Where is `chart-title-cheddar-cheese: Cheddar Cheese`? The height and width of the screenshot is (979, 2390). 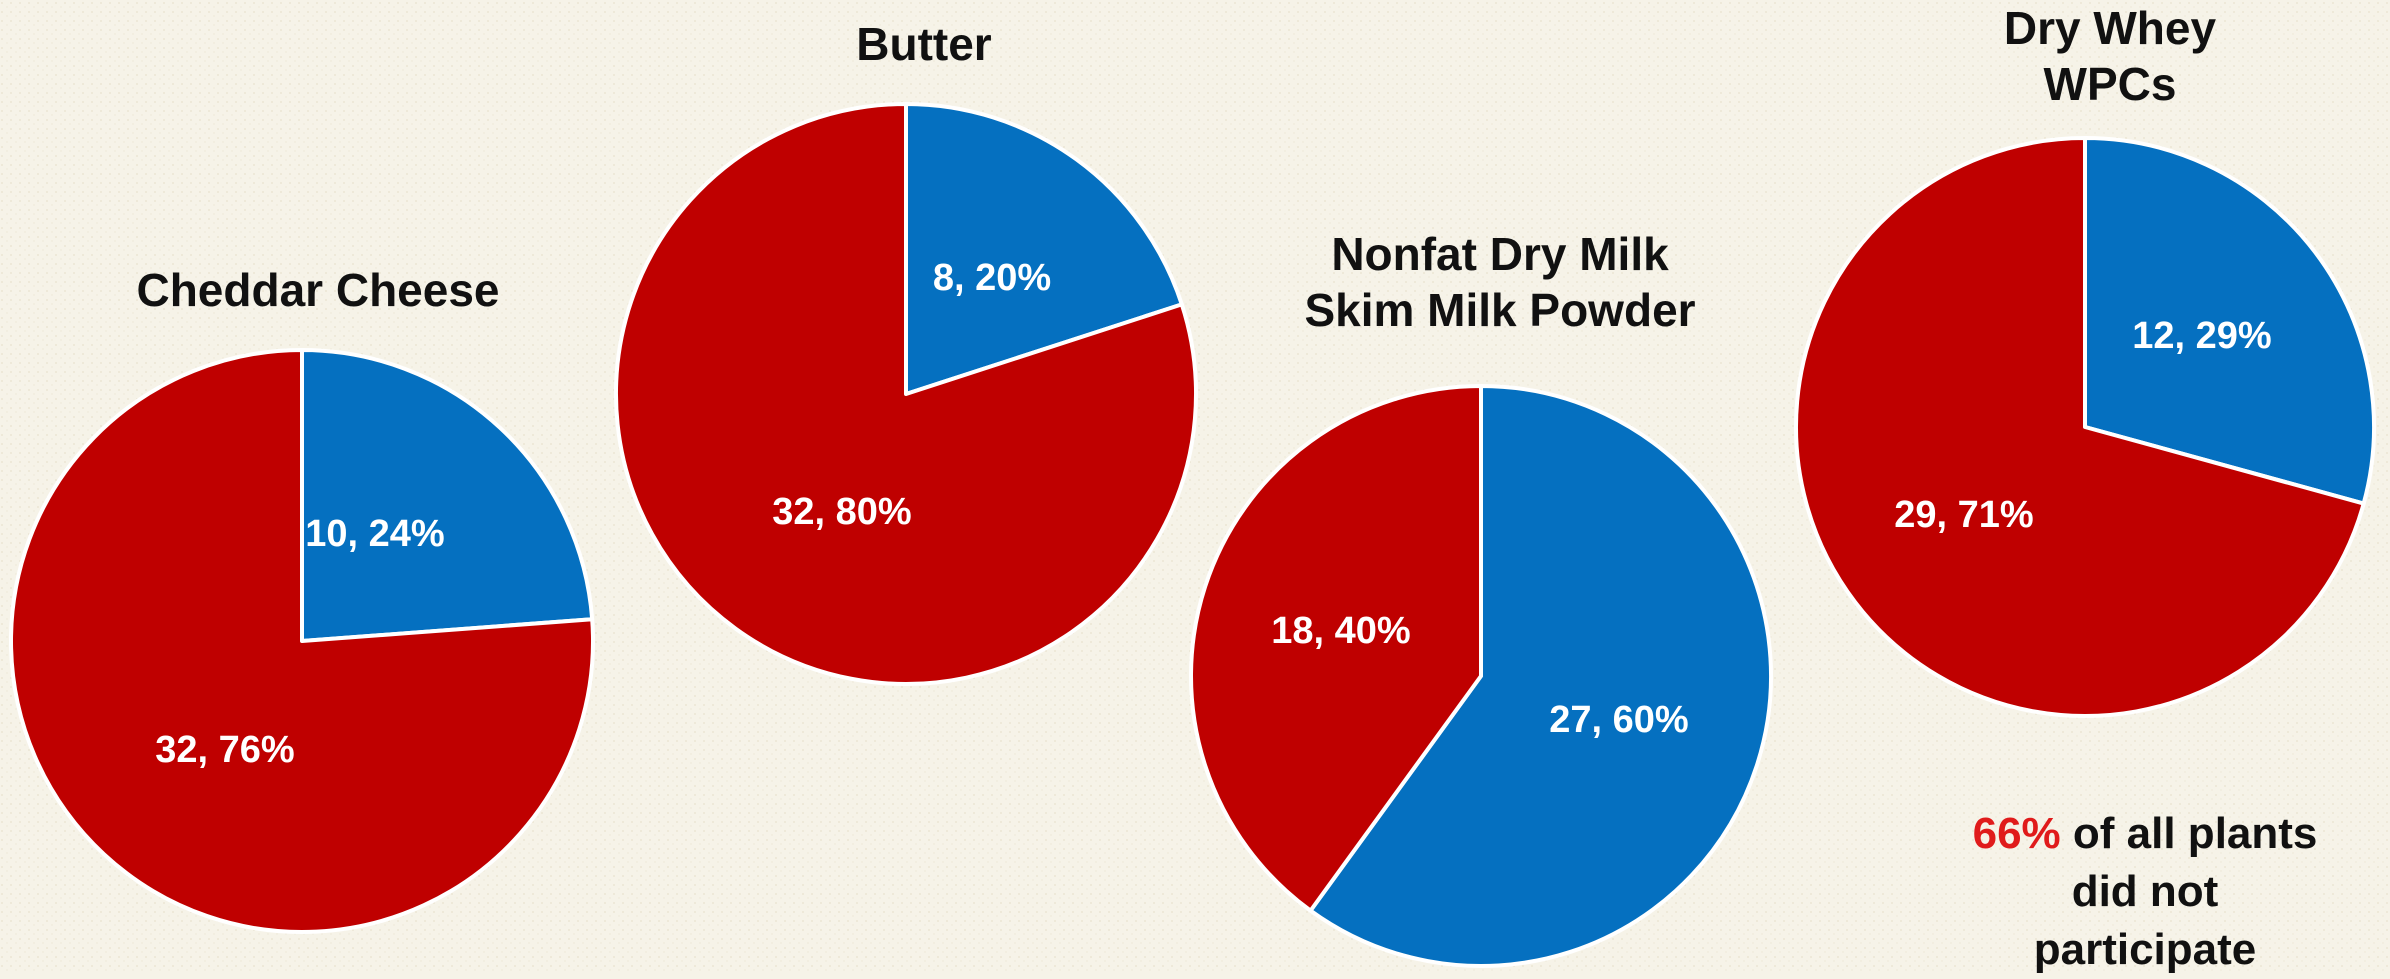
chart-title-cheddar-cheese: Cheddar Cheese is located at coordinates (318, 290).